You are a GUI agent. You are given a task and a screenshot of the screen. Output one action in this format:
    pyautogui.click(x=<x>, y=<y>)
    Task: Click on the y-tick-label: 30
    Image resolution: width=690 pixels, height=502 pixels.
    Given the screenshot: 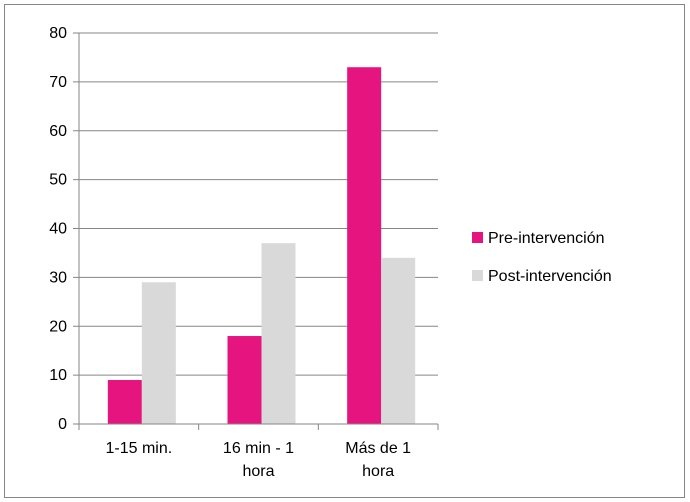 What is the action you would take?
    pyautogui.click(x=58, y=277)
    